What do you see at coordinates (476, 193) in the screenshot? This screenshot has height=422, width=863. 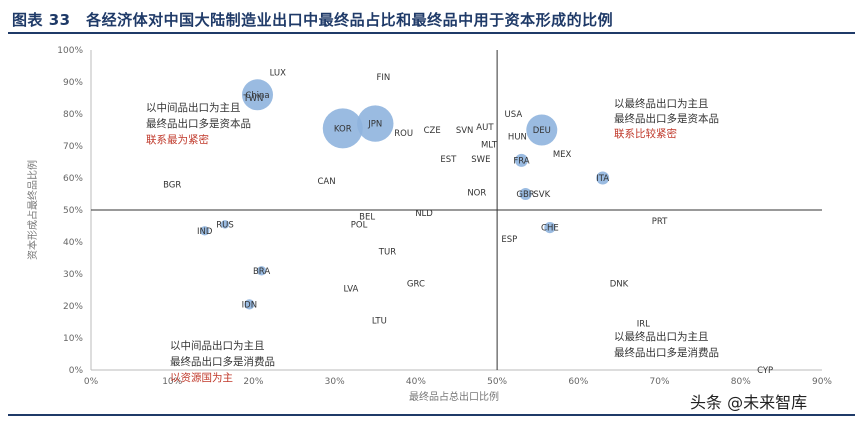 I see `point-label-nor: NOR` at bounding box center [476, 193].